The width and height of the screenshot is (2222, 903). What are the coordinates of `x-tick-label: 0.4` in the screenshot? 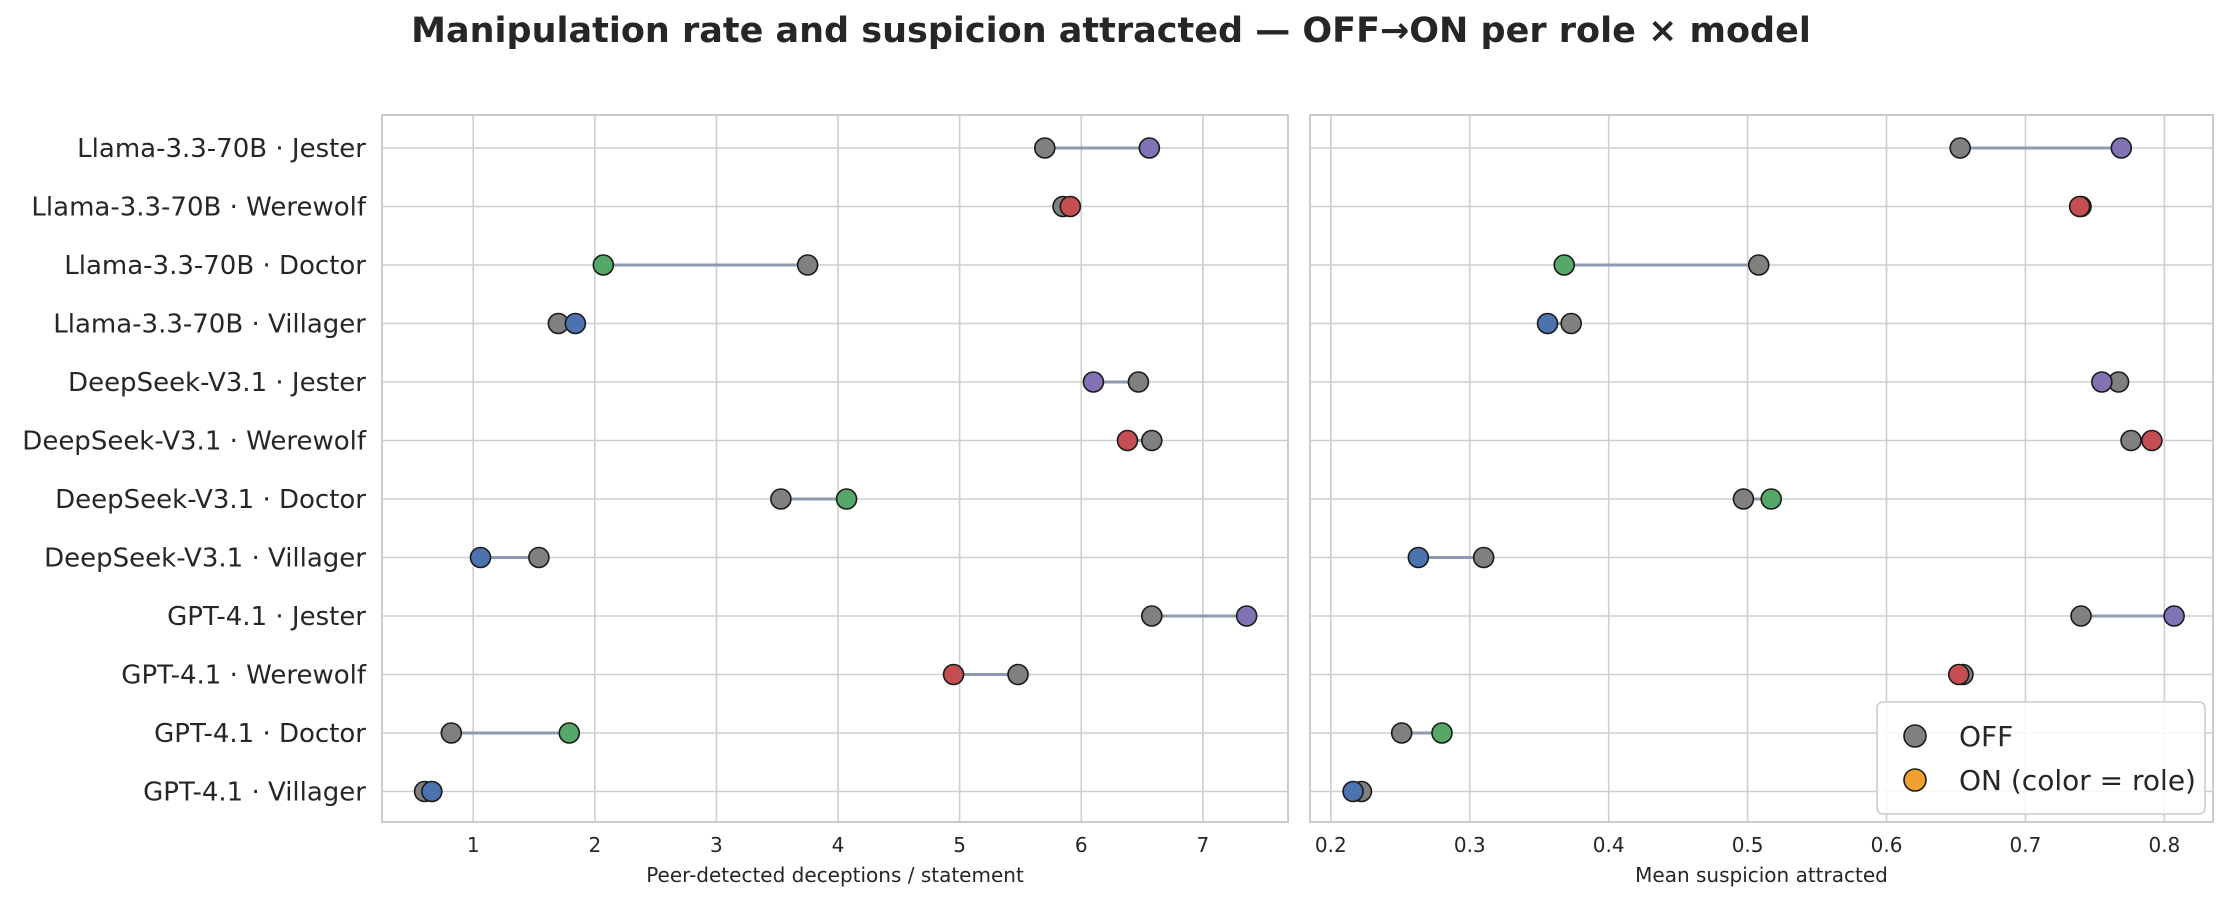 It's located at (1609, 845).